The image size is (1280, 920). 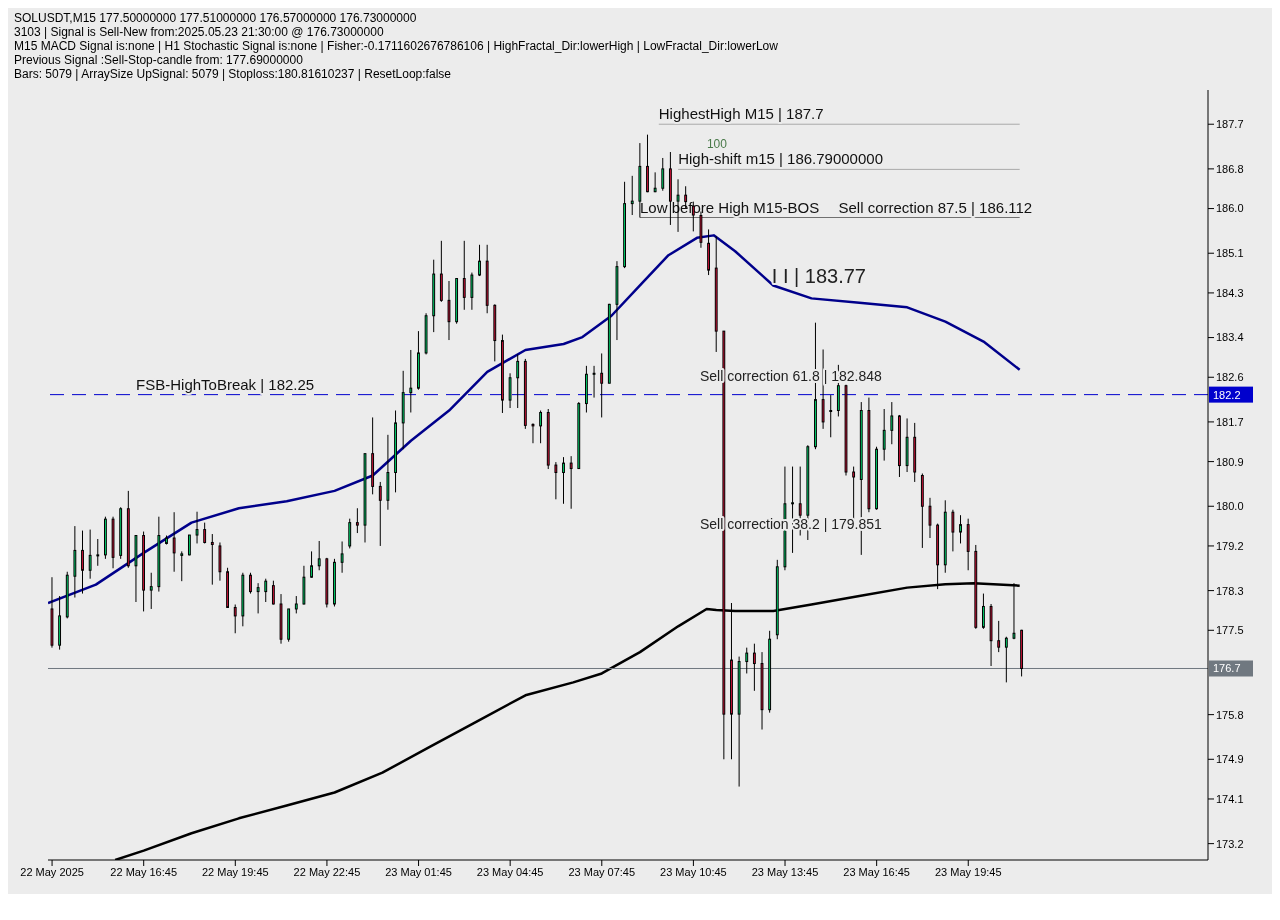 What do you see at coordinates (1230, 208) in the screenshot?
I see `y-tick-label: 186.0` at bounding box center [1230, 208].